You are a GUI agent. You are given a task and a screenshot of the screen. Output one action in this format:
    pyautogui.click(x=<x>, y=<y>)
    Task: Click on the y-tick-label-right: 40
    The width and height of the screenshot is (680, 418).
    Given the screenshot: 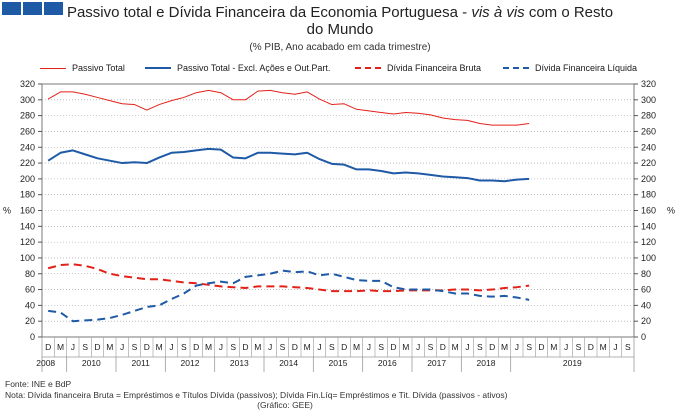 What is the action you would take?
    pyautogui.click(x=646, y=305)
    